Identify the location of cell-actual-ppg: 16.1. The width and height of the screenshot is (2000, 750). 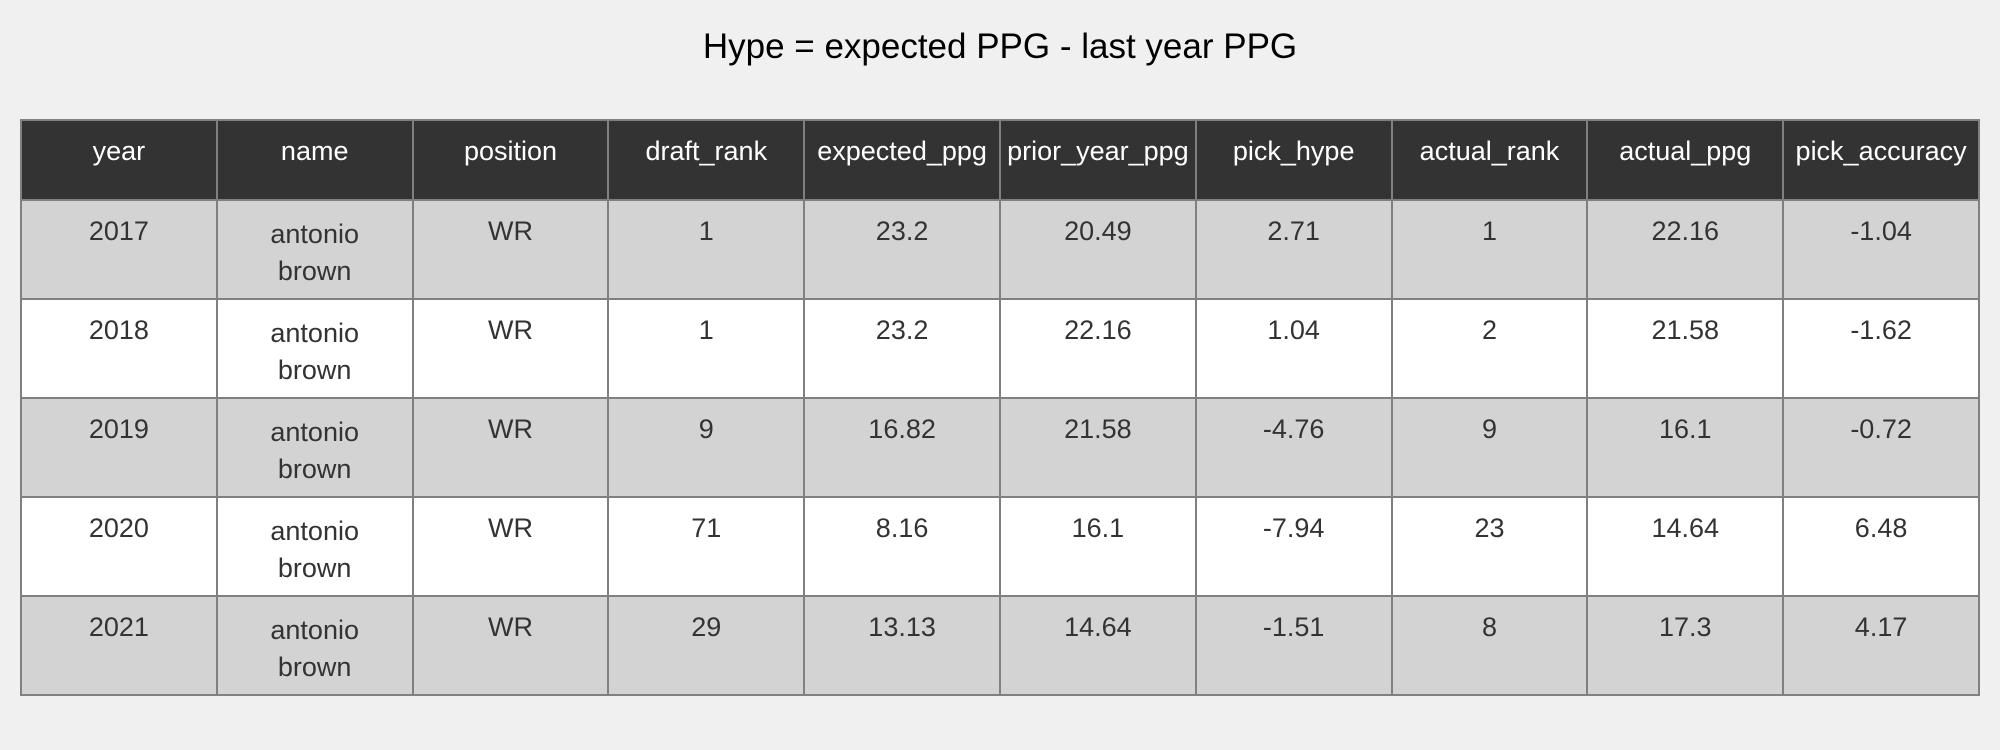
(1685, 447).